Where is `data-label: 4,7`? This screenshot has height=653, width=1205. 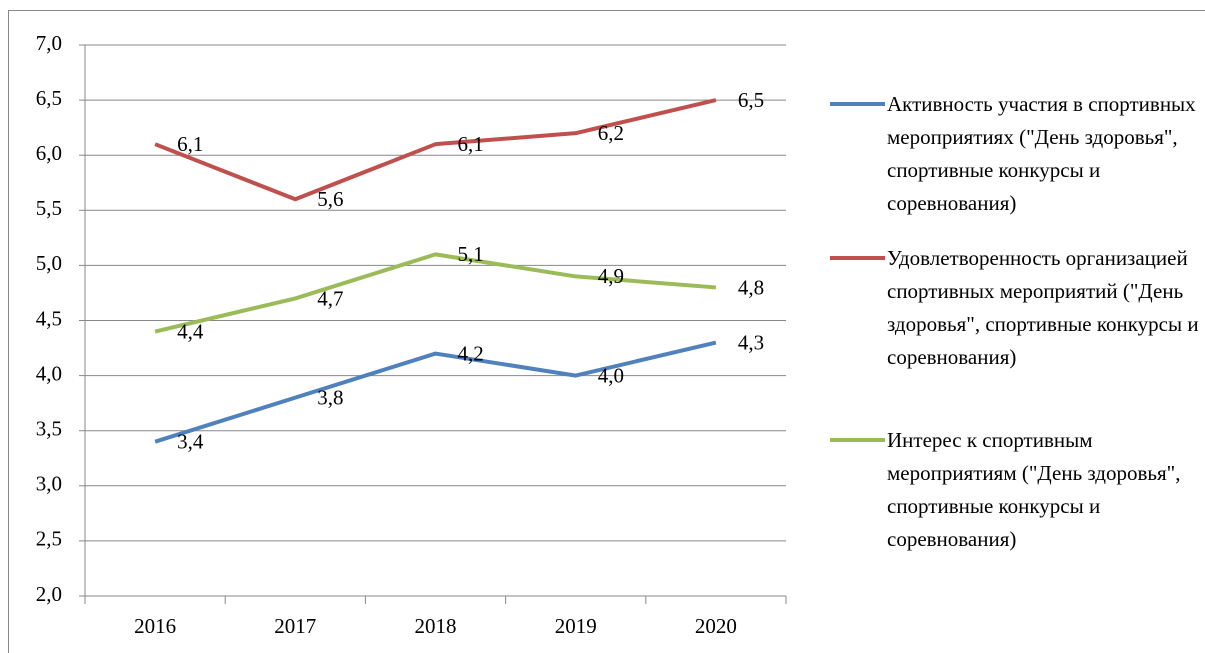
data-label: 4,7 is located at coordinates (330, 298).